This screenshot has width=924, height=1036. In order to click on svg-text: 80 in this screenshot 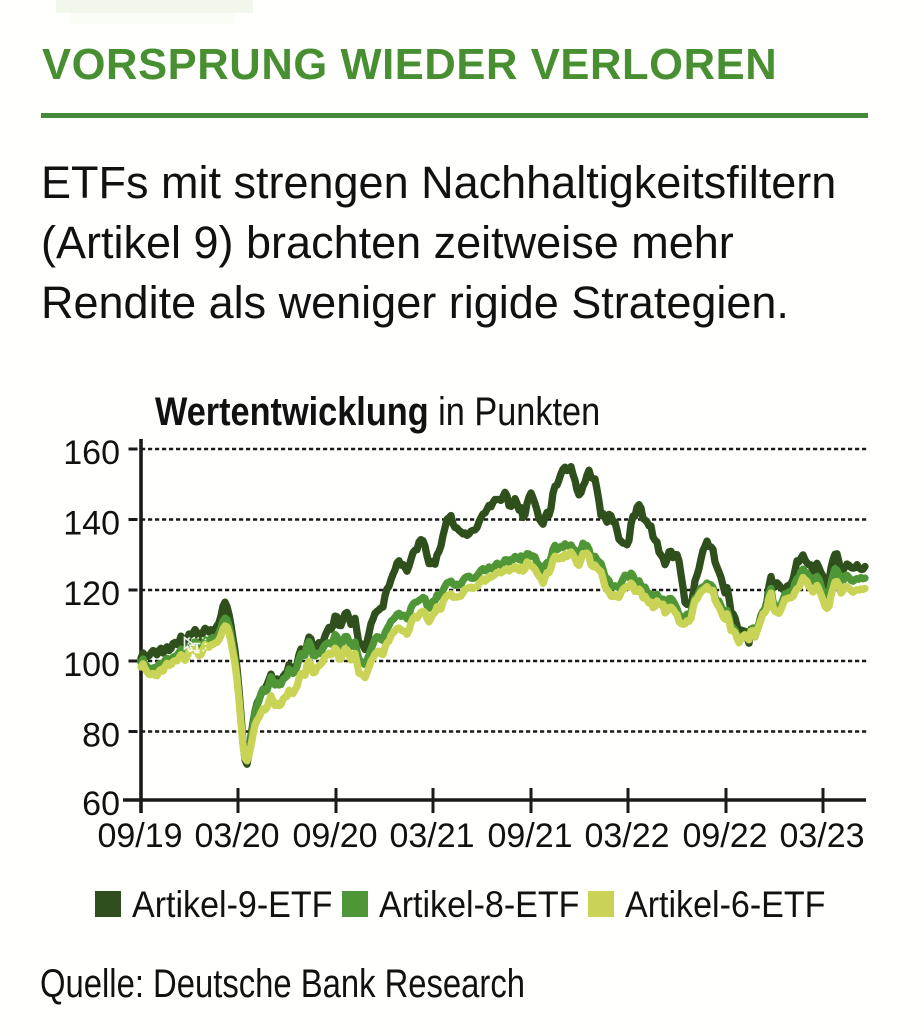, I will do `click(101, 736)`.